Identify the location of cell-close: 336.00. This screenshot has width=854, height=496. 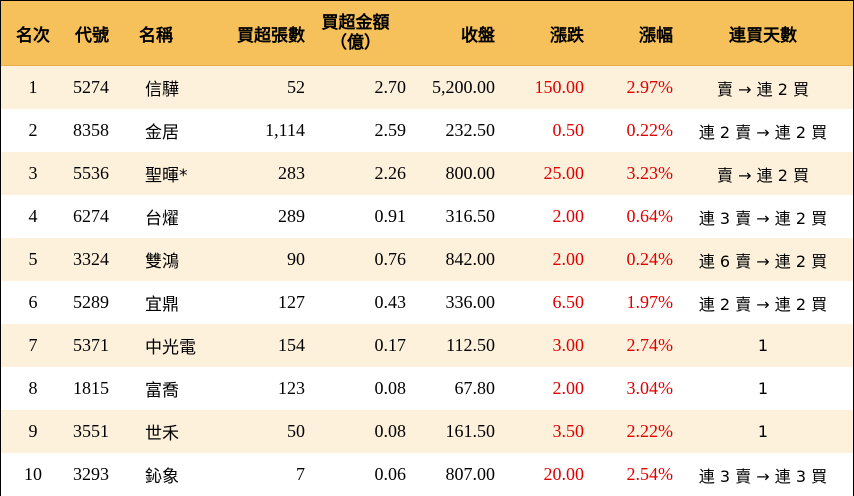
(470, 302).